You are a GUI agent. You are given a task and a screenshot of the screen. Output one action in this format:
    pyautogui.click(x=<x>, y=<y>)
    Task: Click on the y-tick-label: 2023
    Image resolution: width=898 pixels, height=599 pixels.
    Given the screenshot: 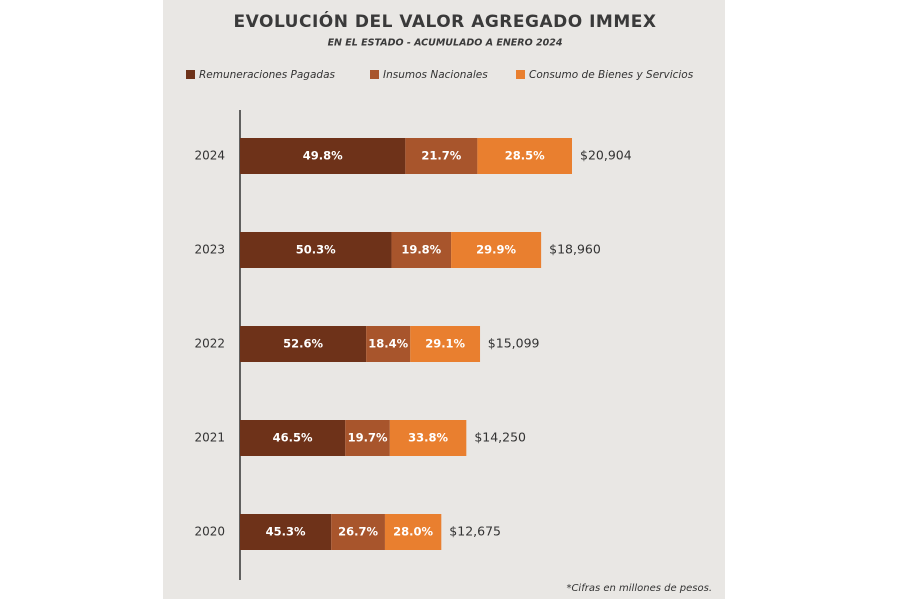 What is the action you would take?
    pyautogui.click(x=209, y=250)
    